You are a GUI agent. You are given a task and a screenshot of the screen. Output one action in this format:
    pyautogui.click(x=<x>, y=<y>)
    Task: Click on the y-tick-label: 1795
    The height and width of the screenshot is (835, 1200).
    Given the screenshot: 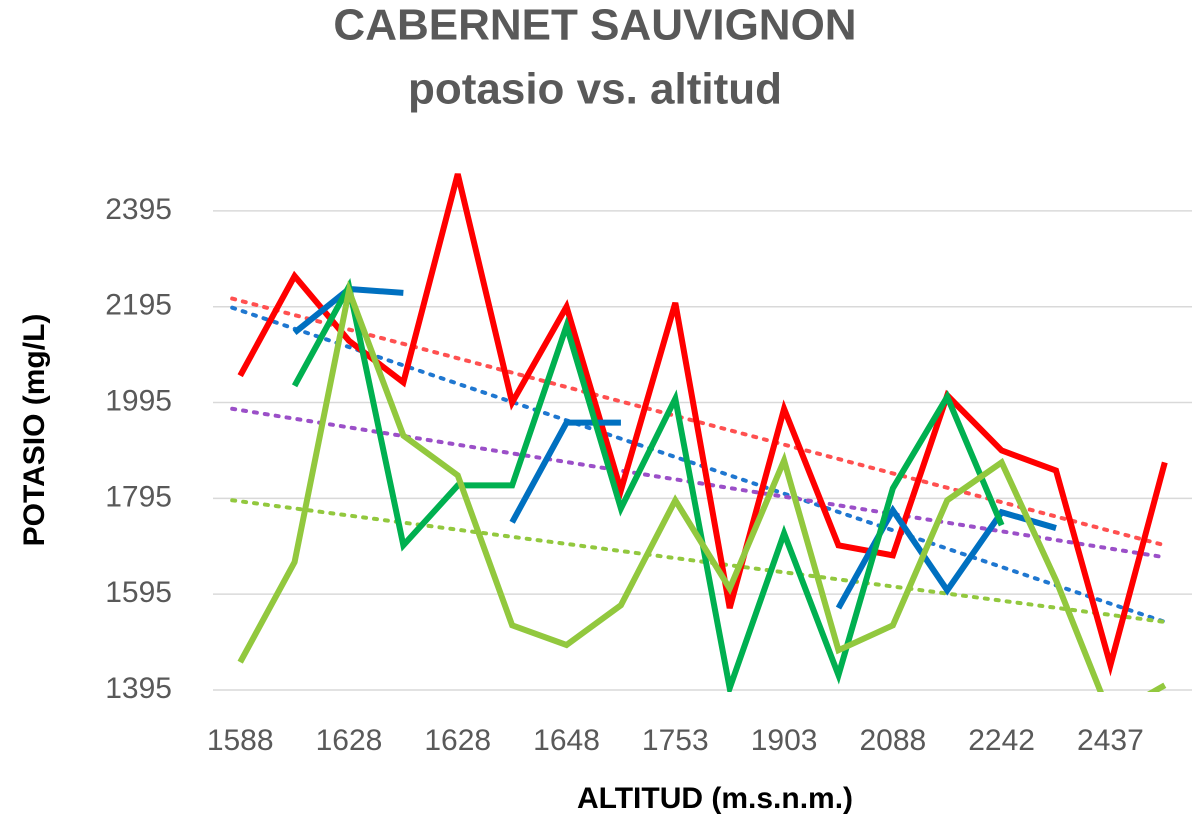 What is the action you would take?
    pyautogui.click(x=138, y=496)
    